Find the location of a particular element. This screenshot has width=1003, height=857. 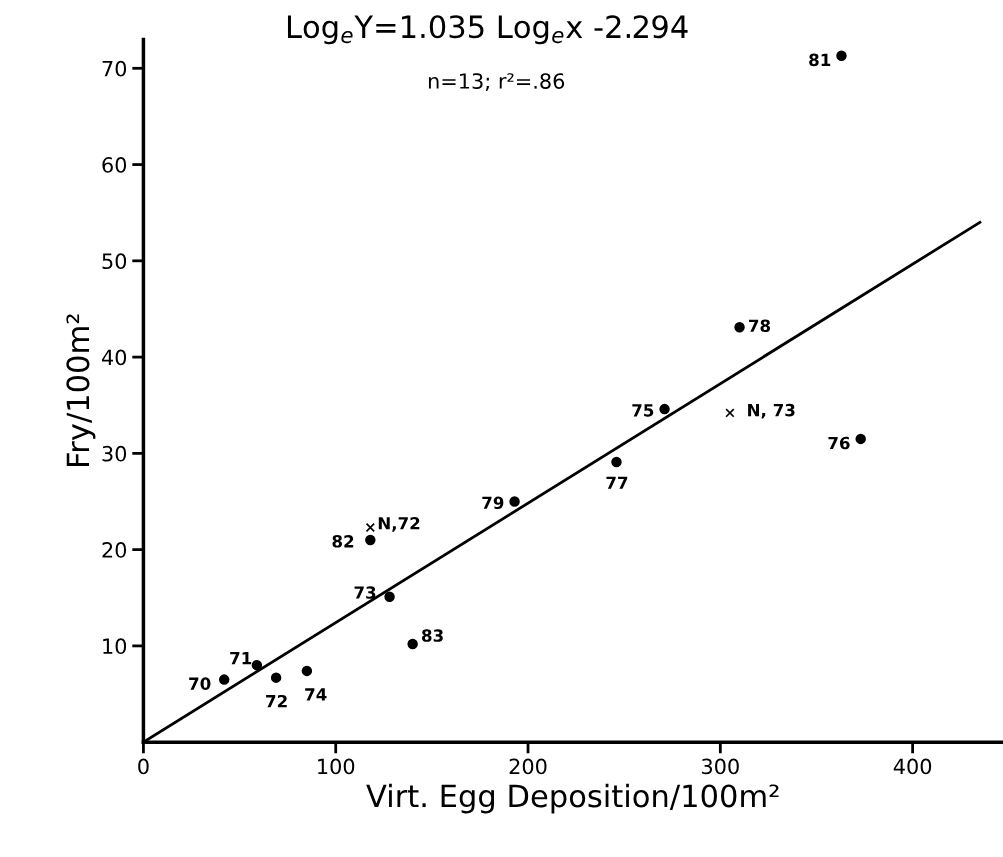

annotation: 76 is located at coordinates (839, 443).